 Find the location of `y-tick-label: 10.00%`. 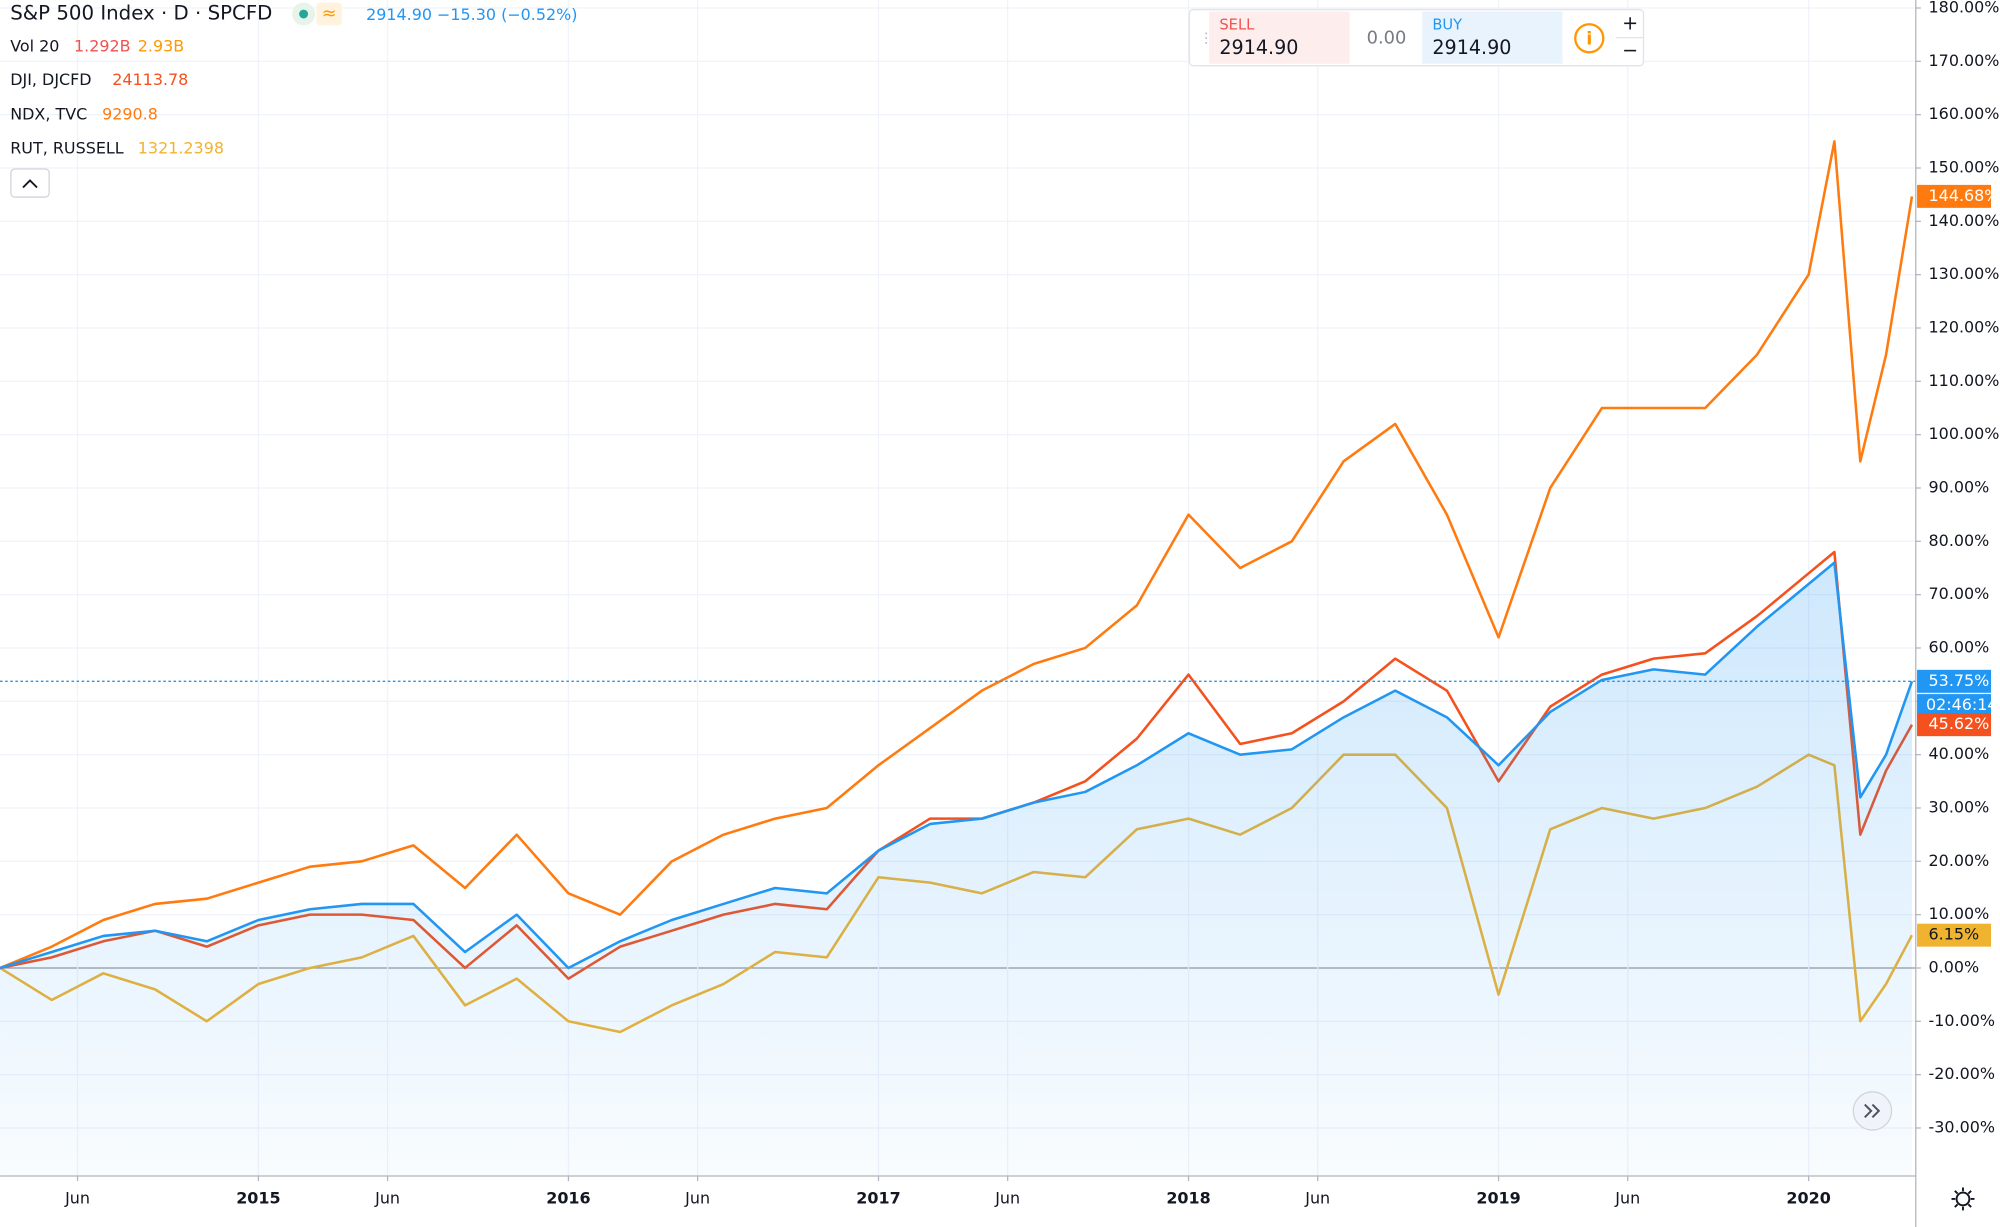

y-tick-label: 10.00% is located at coordinates (1959, 913).